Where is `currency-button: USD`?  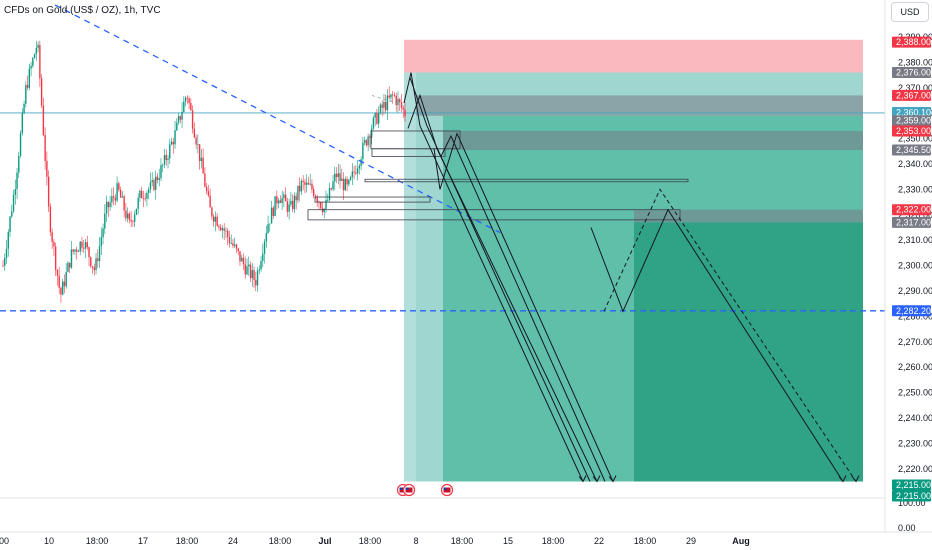 currency-button: USD is located at coordinates (910, 12).